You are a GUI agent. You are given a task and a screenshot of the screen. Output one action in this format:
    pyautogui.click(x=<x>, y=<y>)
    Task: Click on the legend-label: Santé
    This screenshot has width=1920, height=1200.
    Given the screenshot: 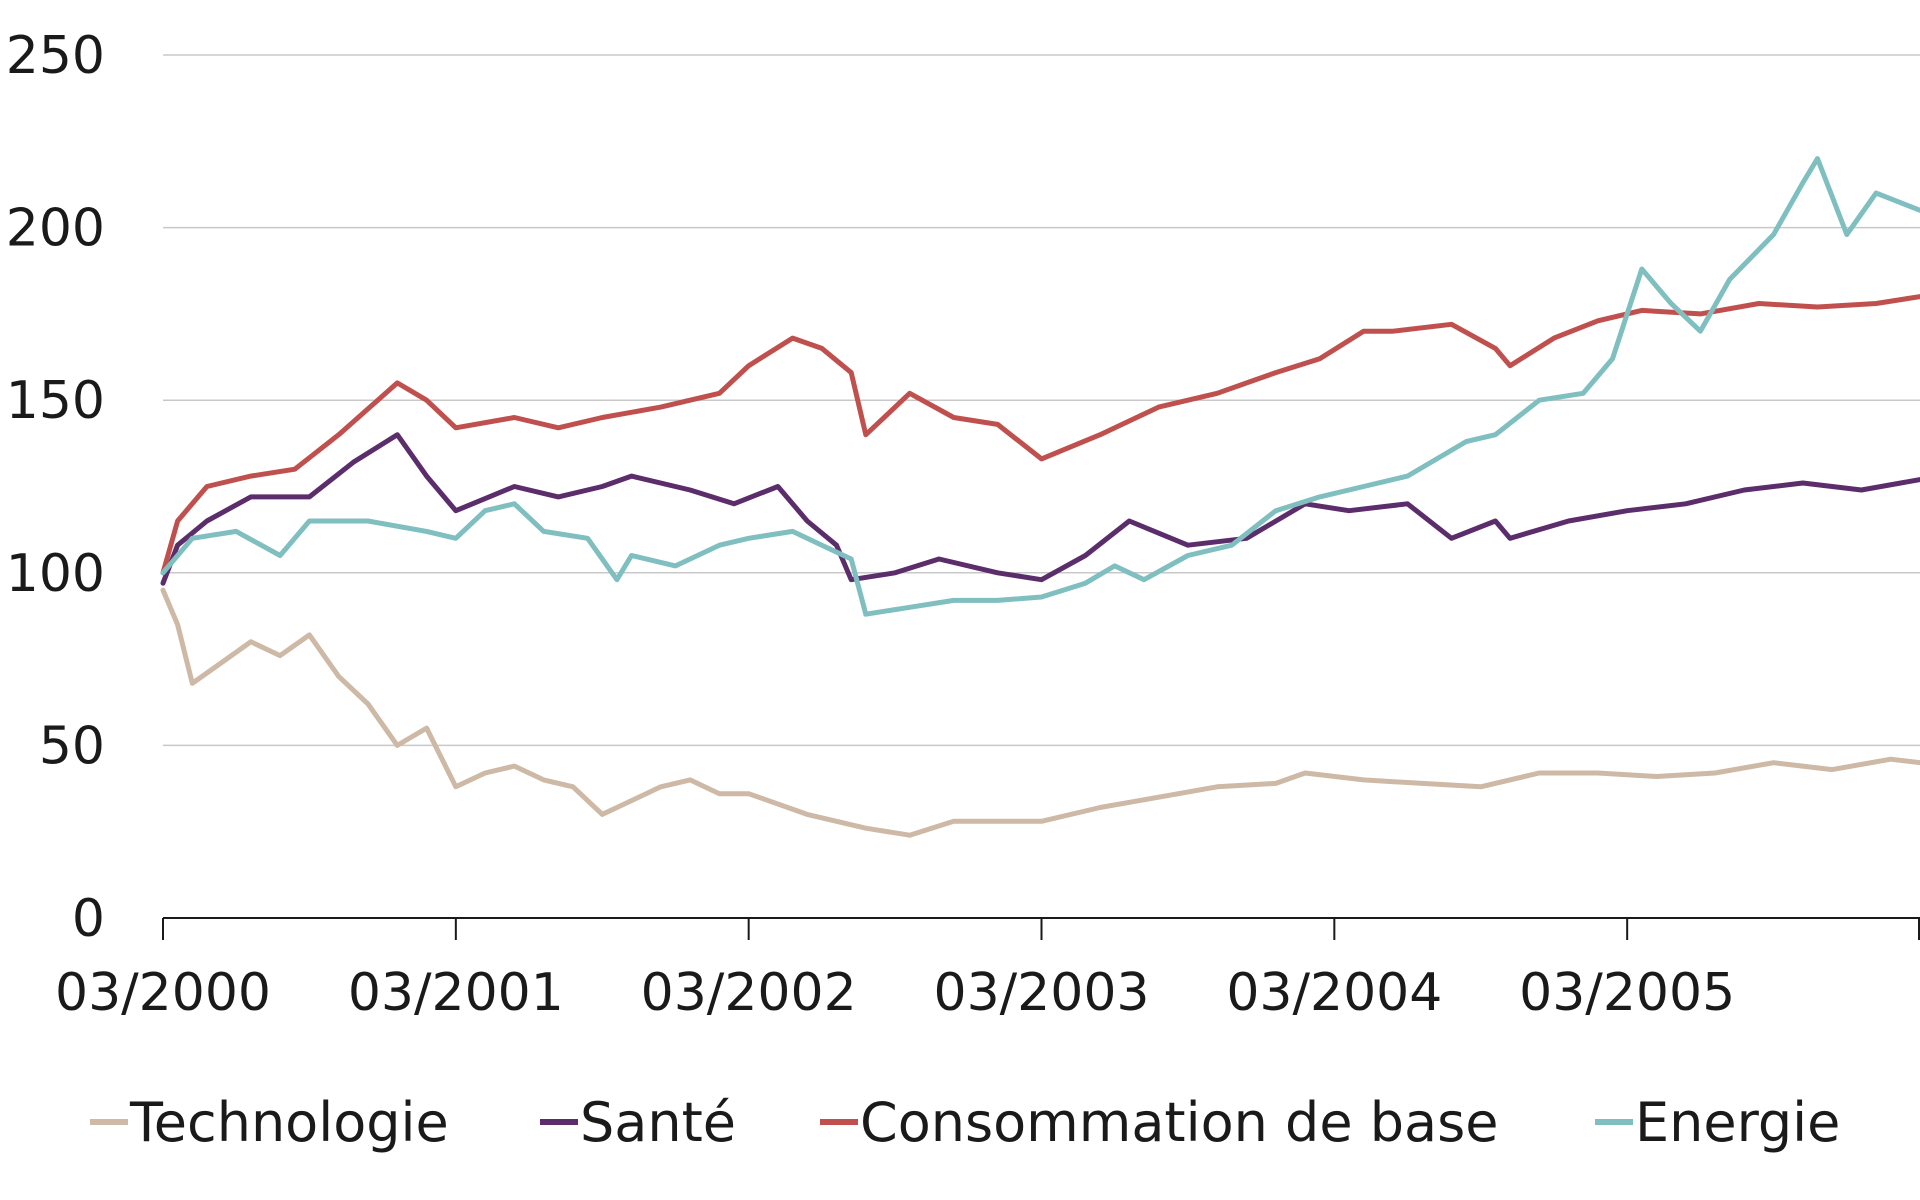 What is the action you would take?
    pyautogui.click(x=658, y=1122)
    